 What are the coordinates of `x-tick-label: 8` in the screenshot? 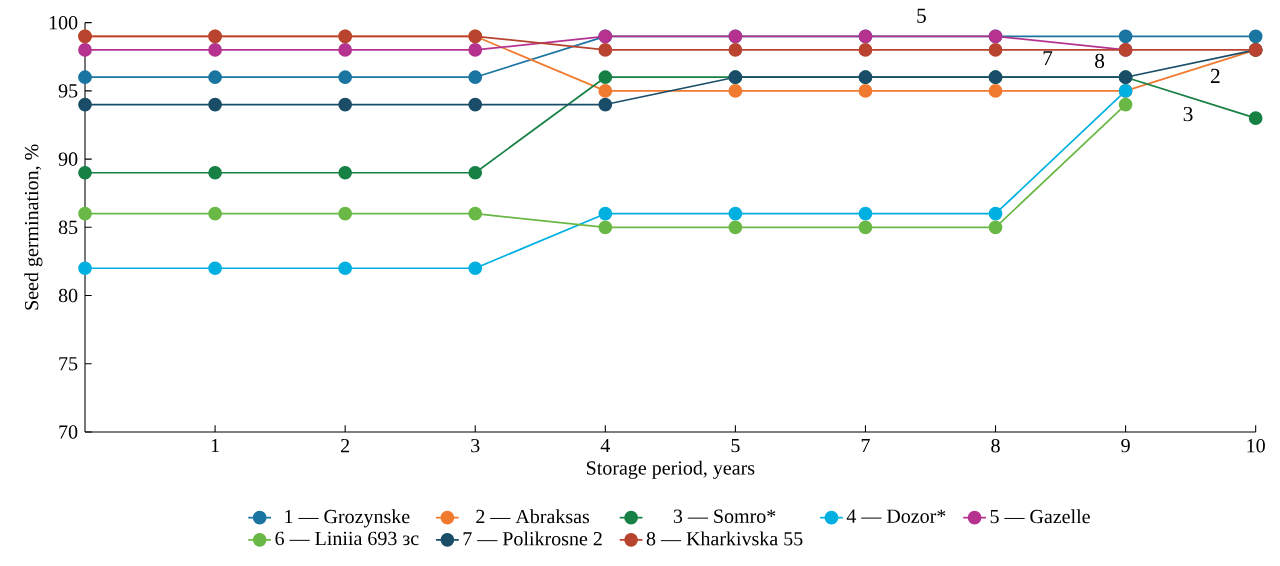 It's located at (995, 445).